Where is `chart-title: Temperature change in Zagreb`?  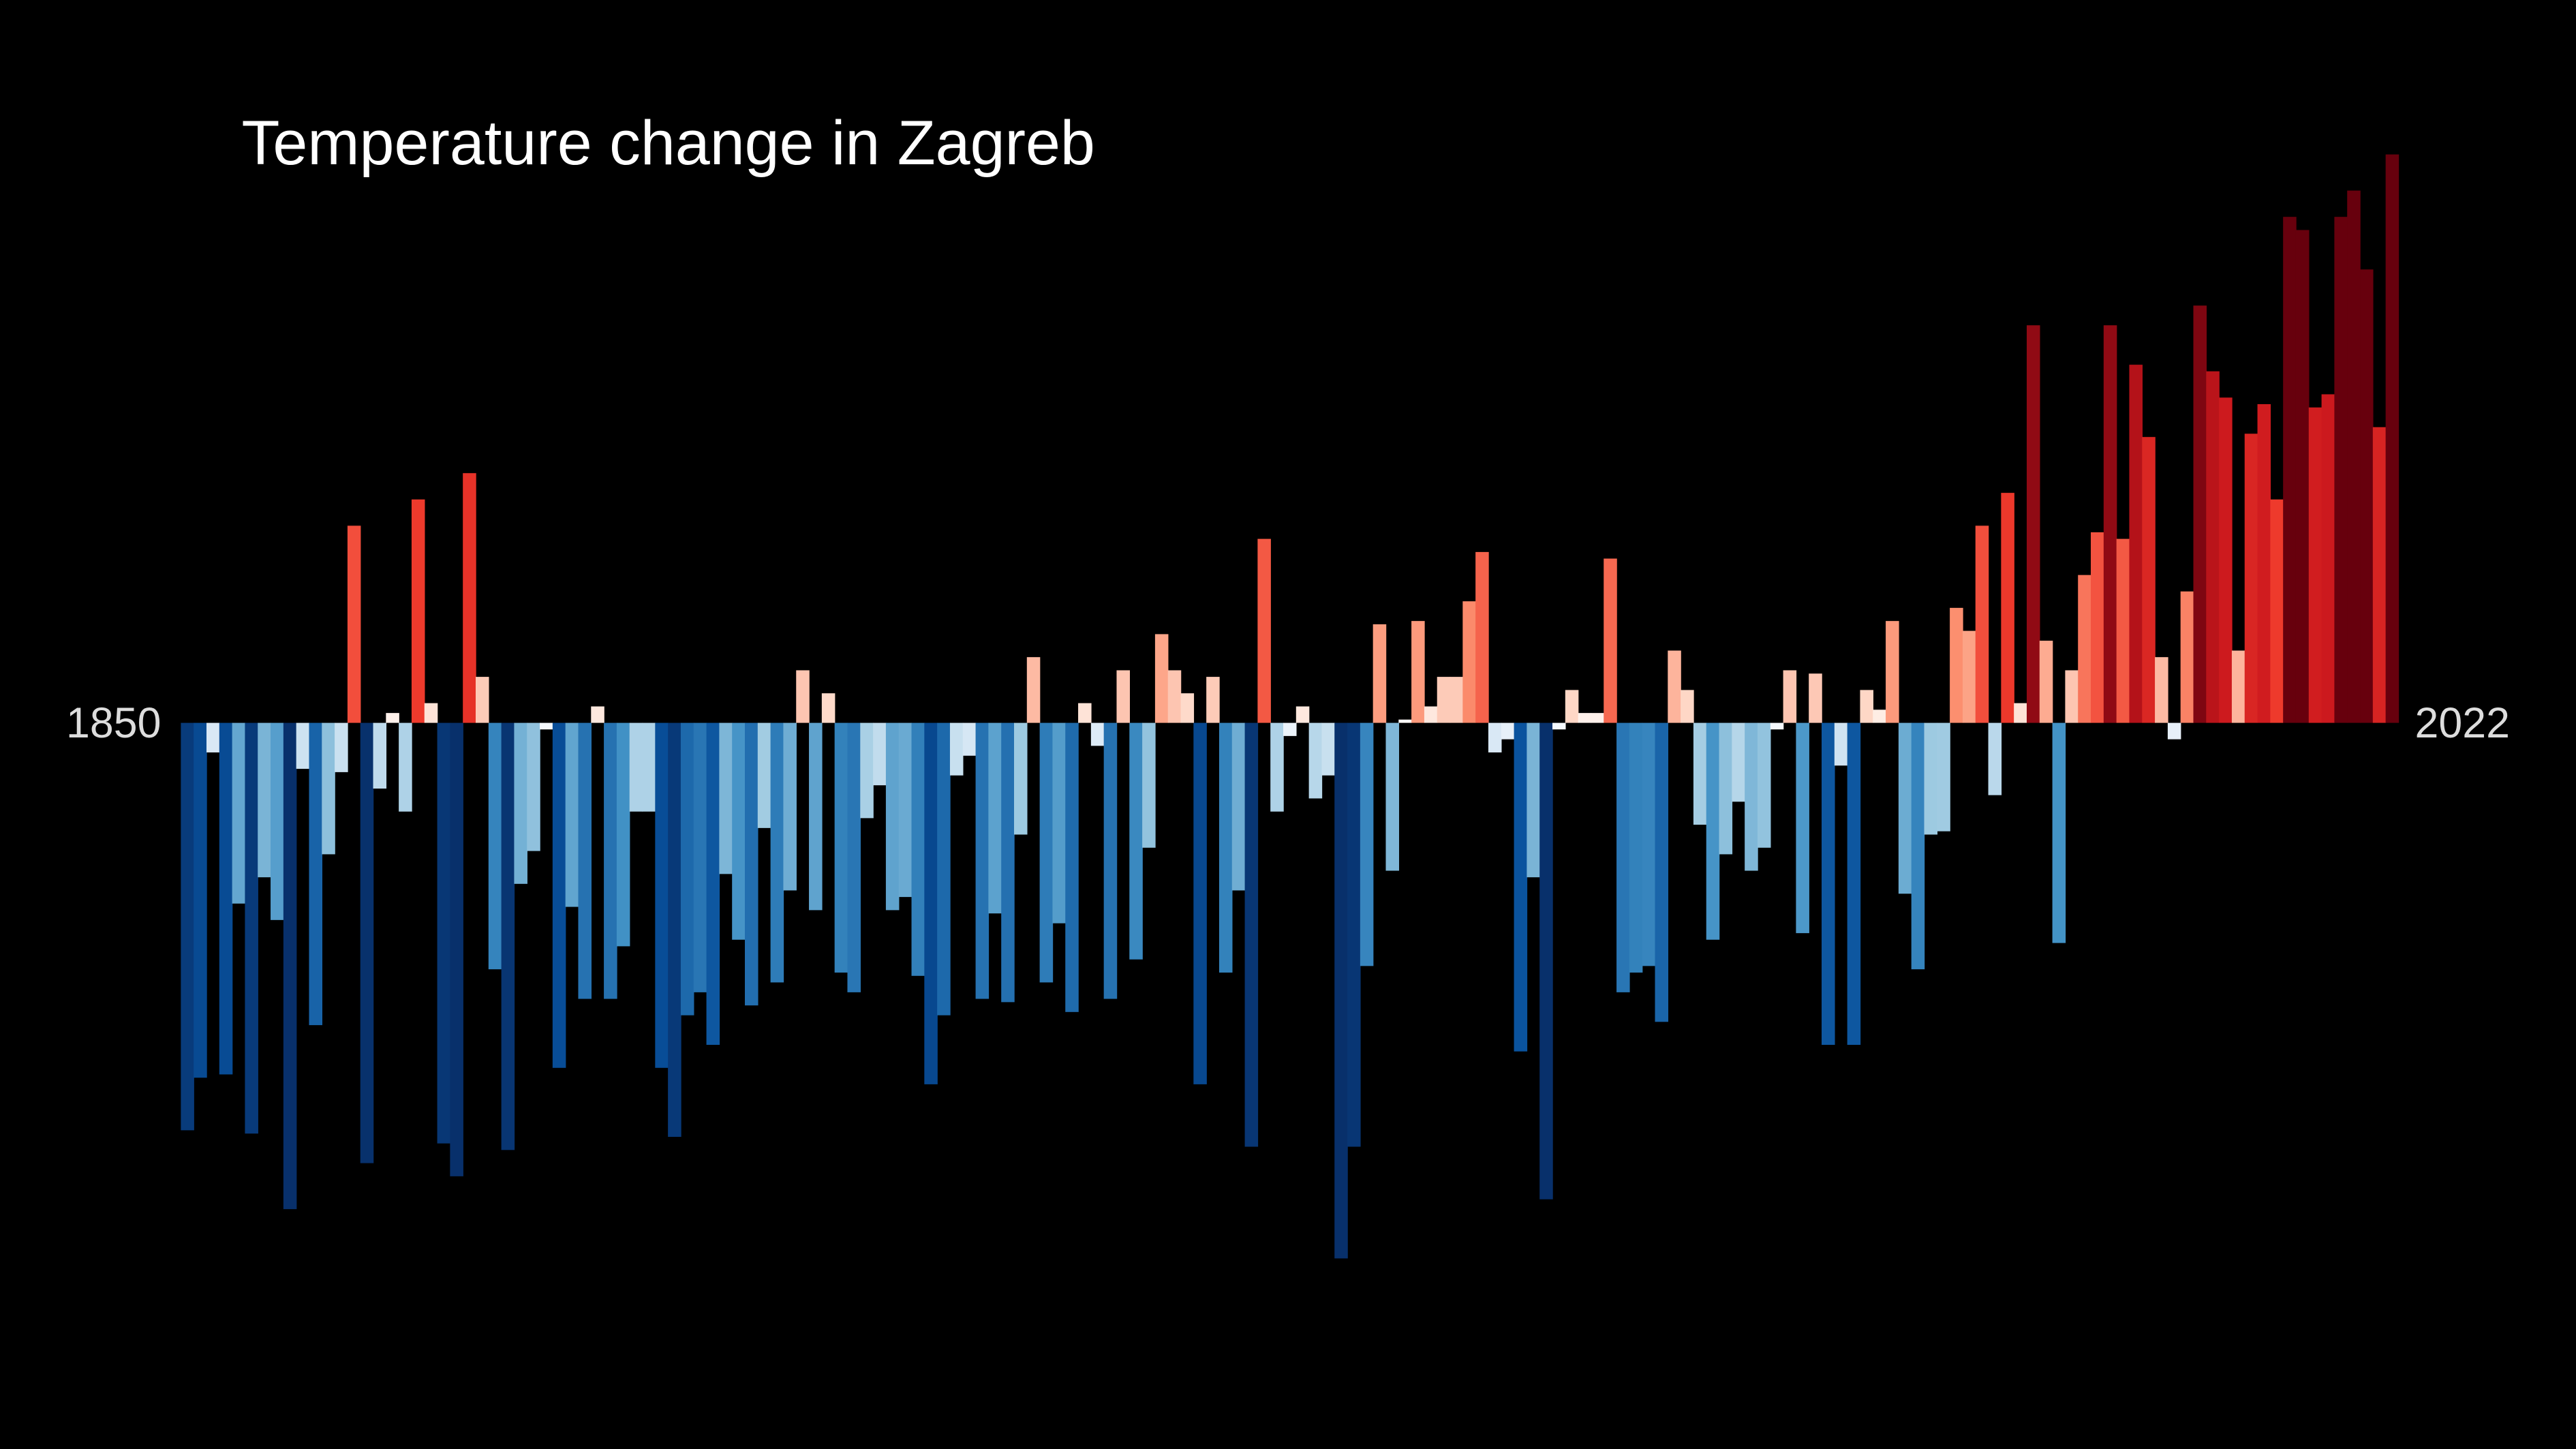 chart-title: Temperature change in Zagreb is located at coordinates (668, 143).